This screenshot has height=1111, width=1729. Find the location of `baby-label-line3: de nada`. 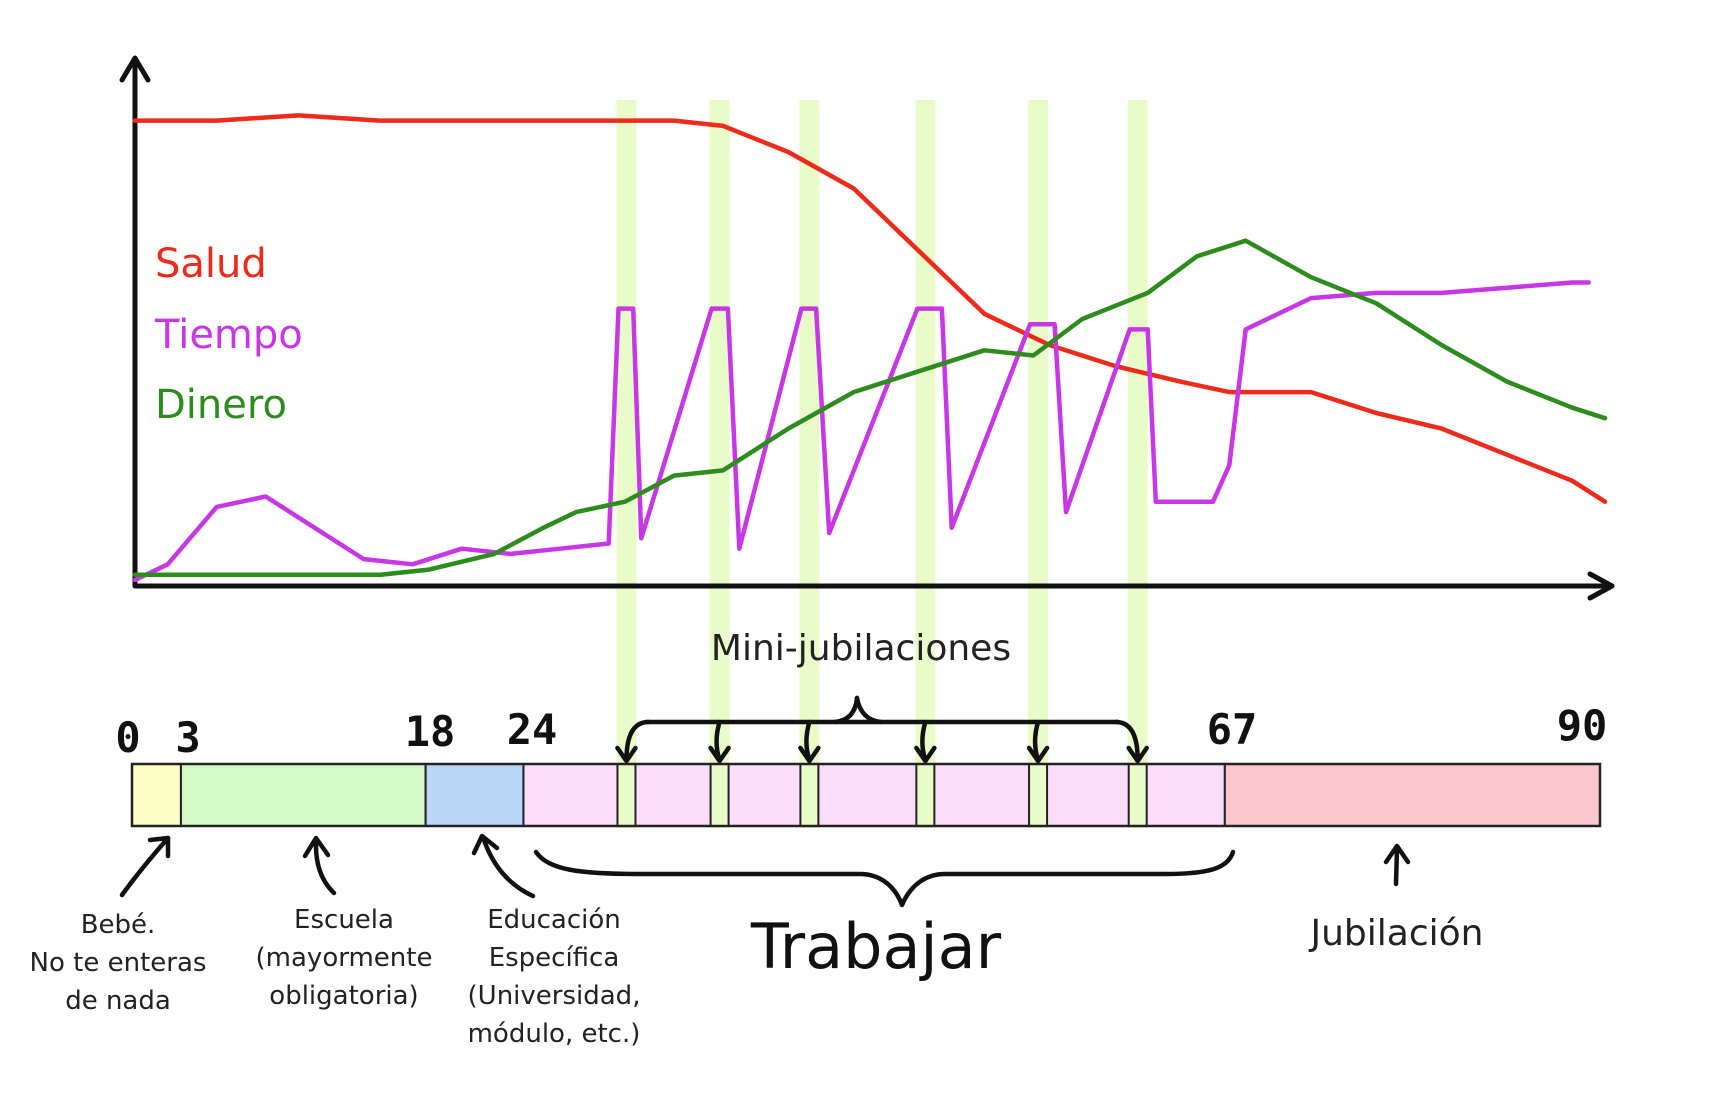

baby-label-line3: de nada is located at coordinates (118, 1001).